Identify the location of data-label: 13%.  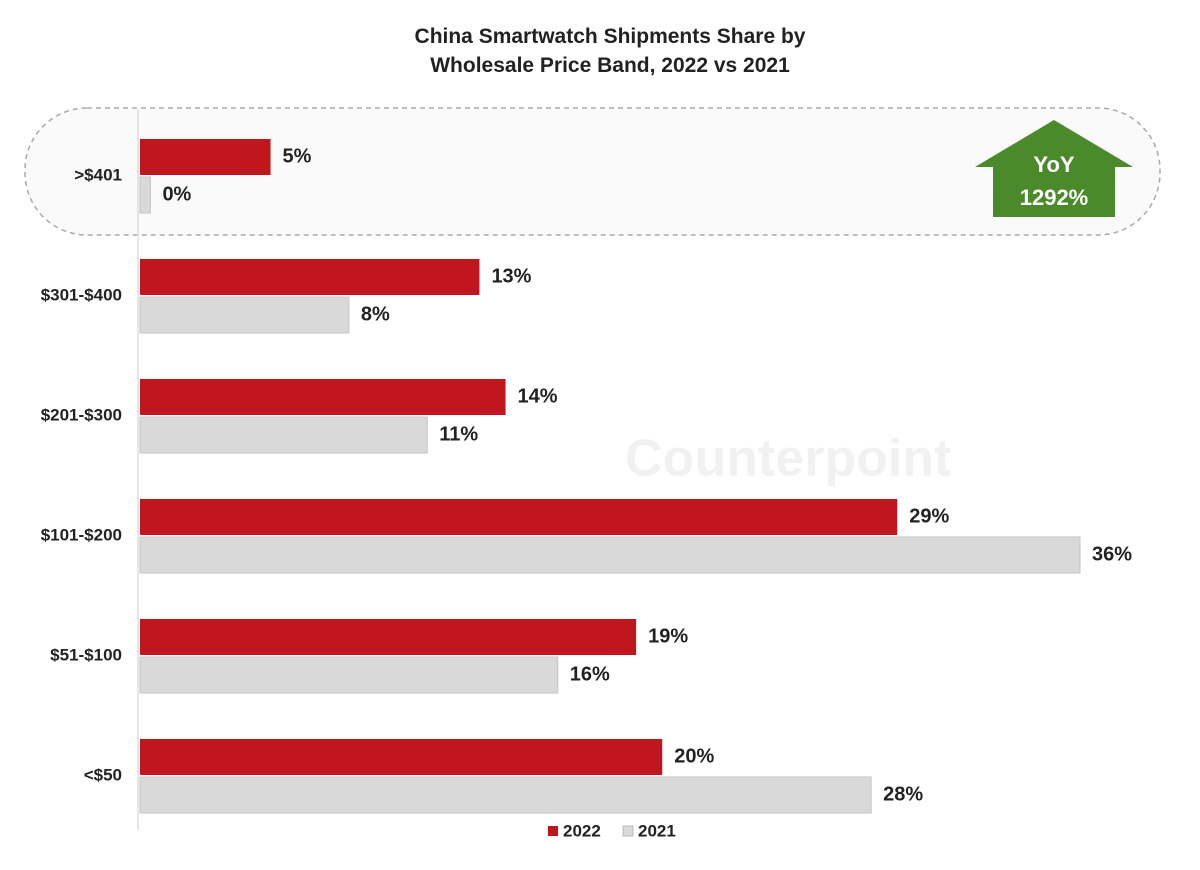
(511, 276).